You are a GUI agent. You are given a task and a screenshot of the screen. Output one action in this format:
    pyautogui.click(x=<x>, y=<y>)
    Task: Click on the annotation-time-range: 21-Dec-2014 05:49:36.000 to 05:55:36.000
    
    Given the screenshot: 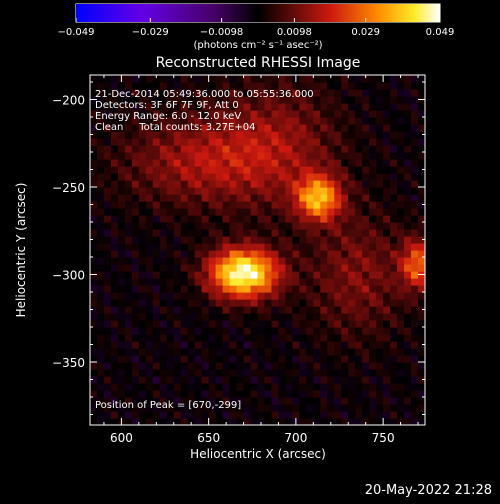 What is the action you would take?
    pyautogui.click(x=204, y=94)
    